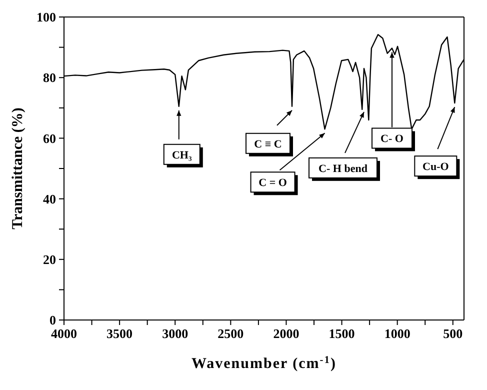  I want to click on annotation: C- O, so click(392, 139).